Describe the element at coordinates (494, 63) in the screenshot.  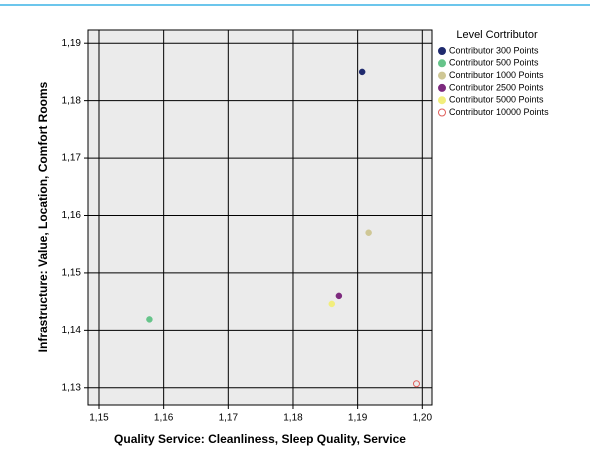
I see `legend-label: Contributor 500 Points` at that location.